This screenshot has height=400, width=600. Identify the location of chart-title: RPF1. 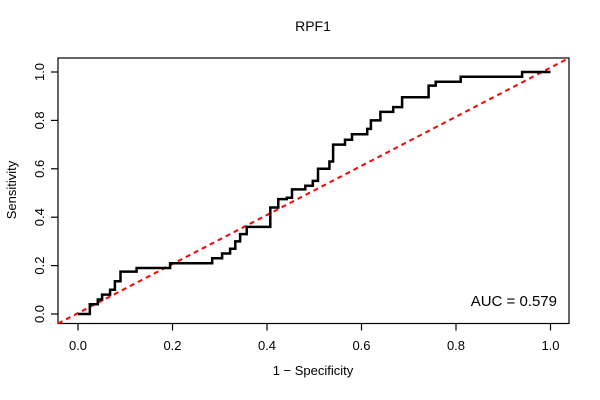
(313, 26).